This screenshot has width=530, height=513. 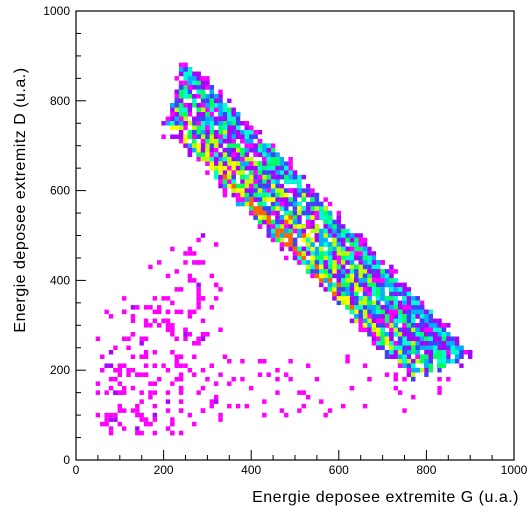 I want to click on x-tick-label: 0, so click(x=76, y=470).